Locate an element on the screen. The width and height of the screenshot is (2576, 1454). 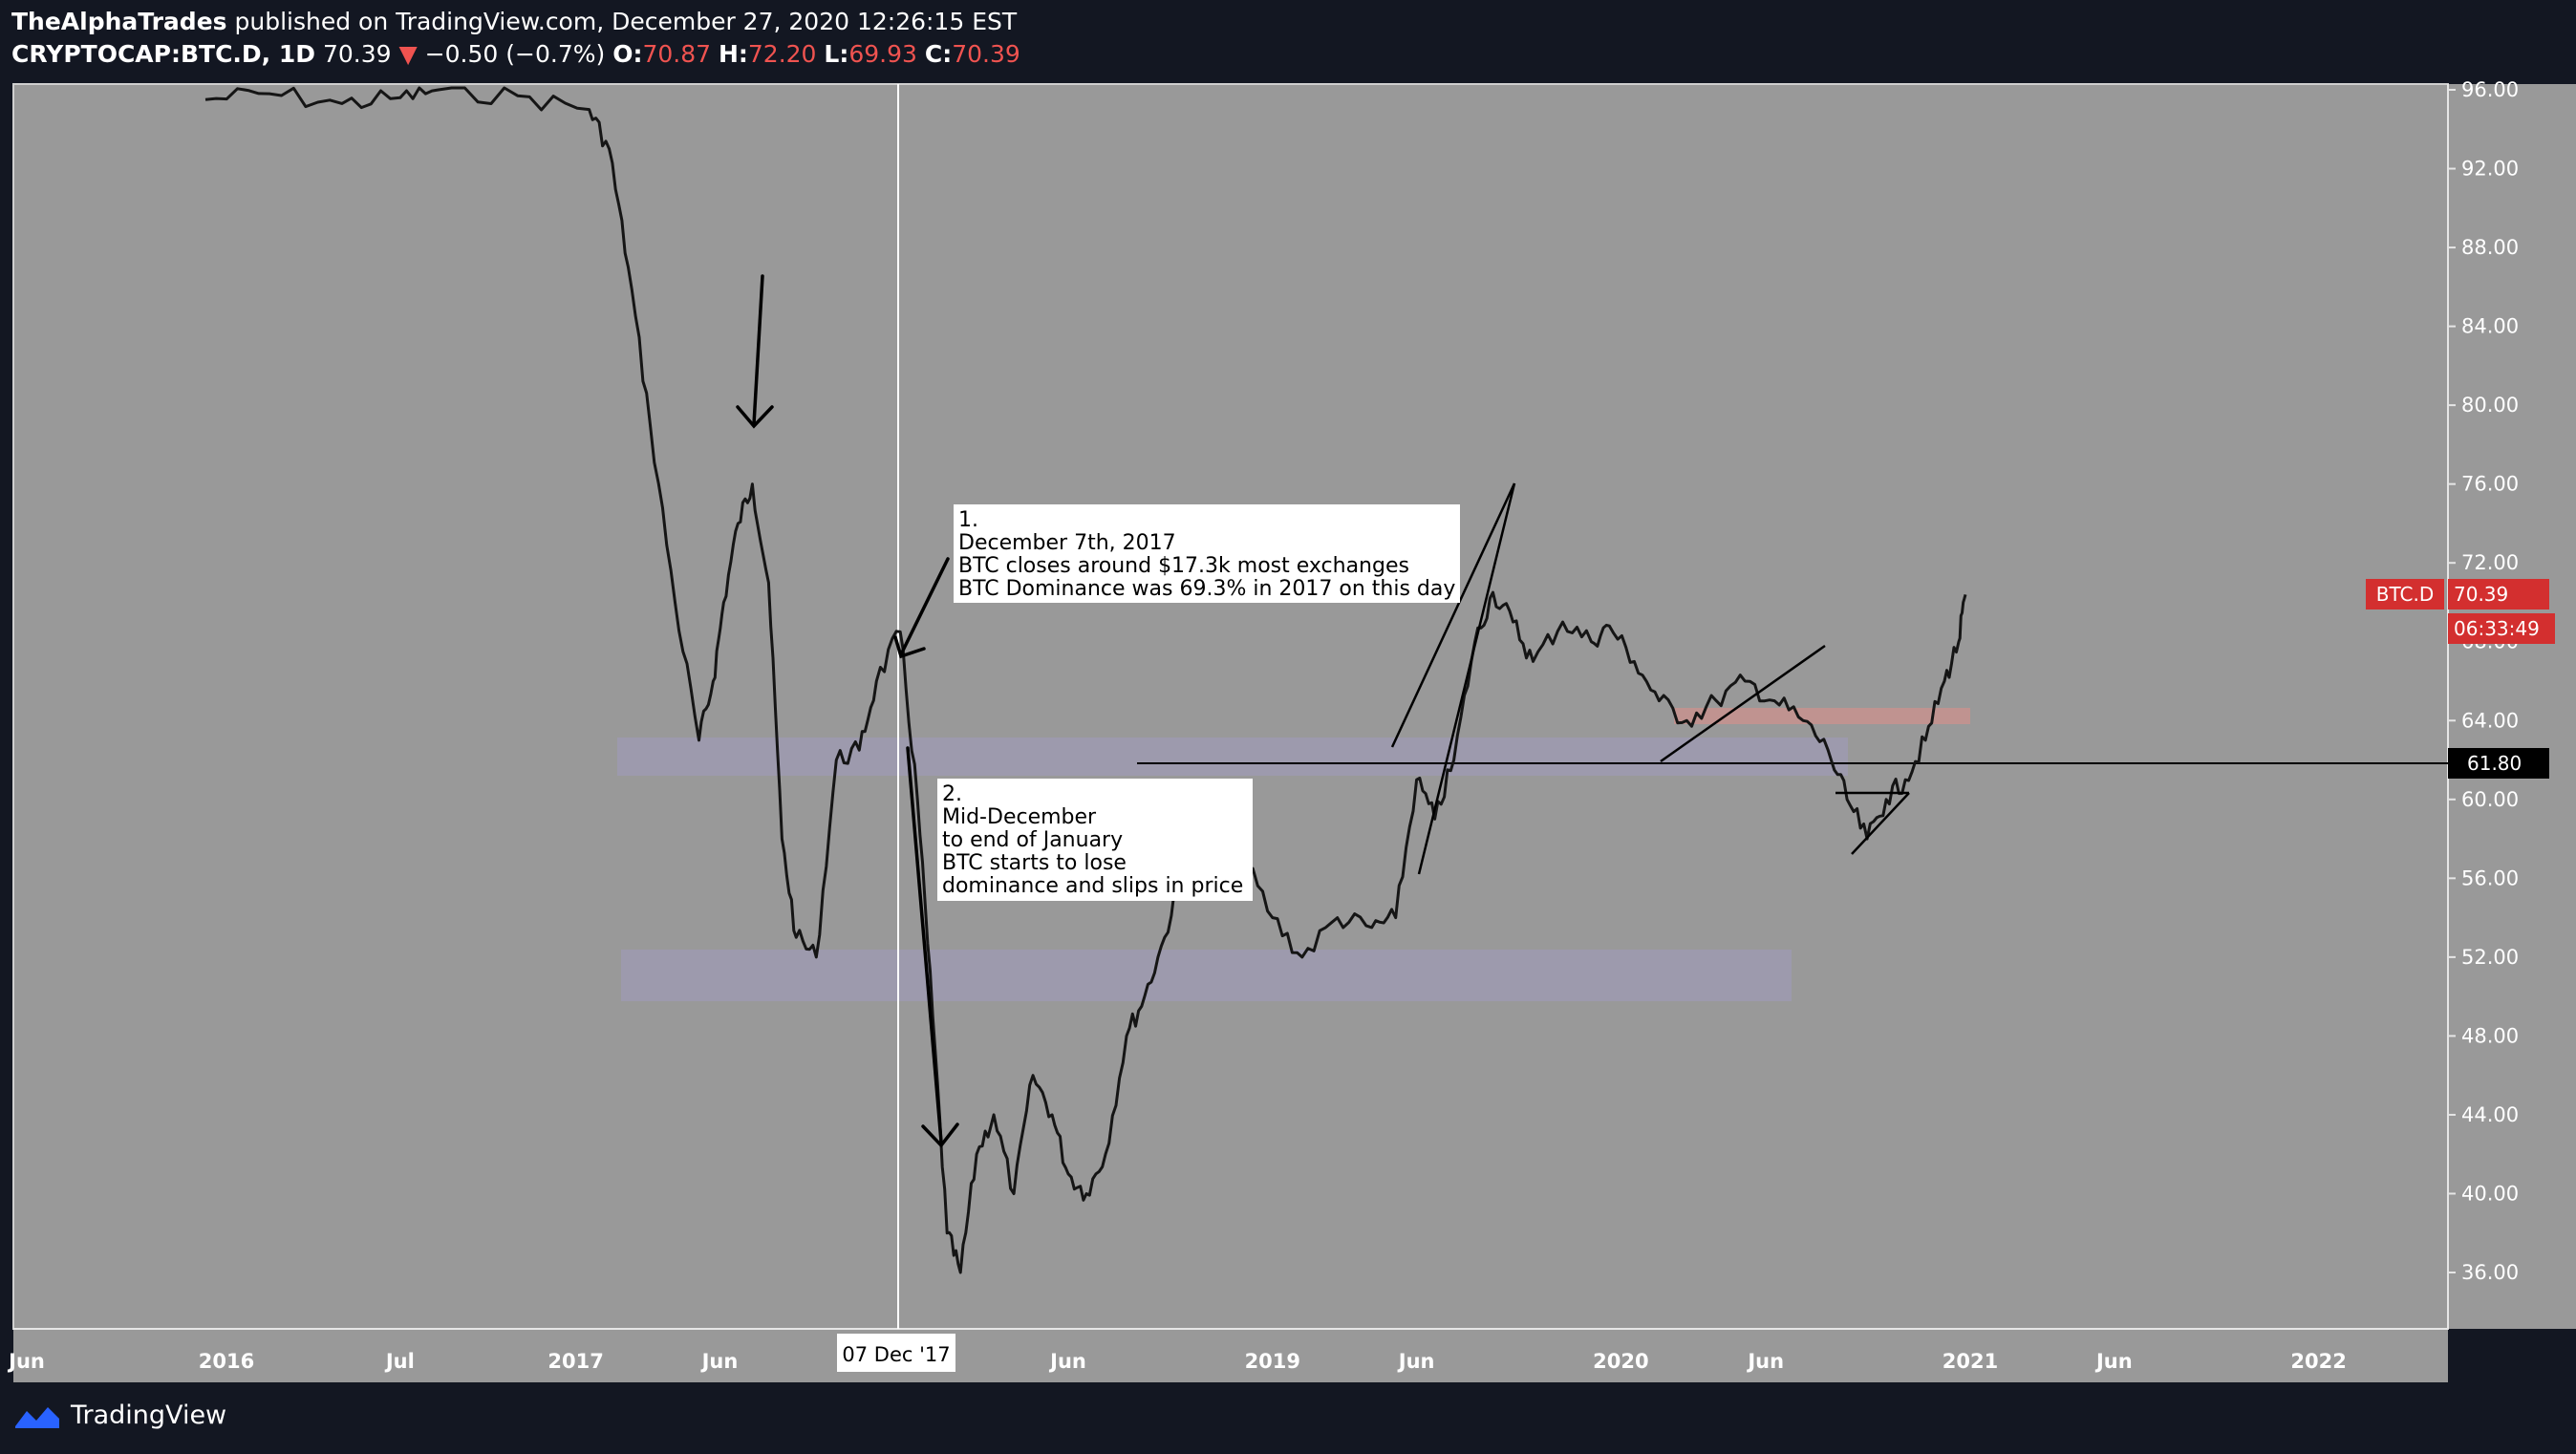
y-tick-label: 40.00 is located at coordinates (2490, 1193).